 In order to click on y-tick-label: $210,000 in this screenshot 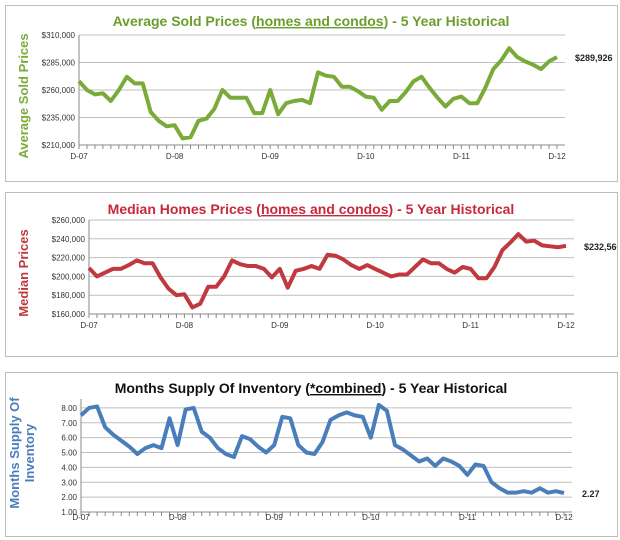, I will do `click(59, 145)`.